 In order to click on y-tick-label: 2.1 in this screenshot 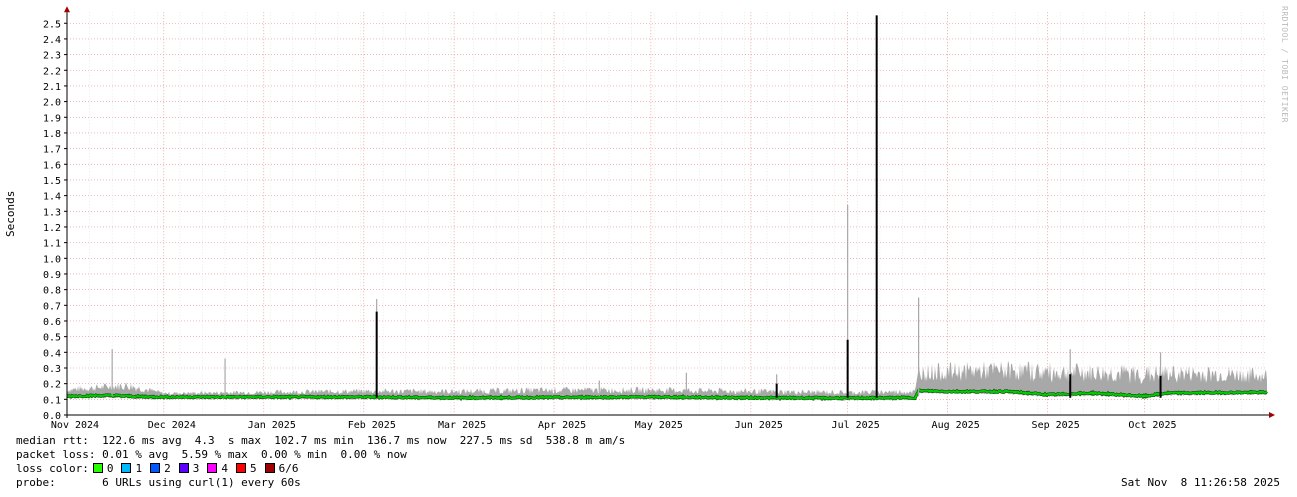, I will do `click(52, 87)`.